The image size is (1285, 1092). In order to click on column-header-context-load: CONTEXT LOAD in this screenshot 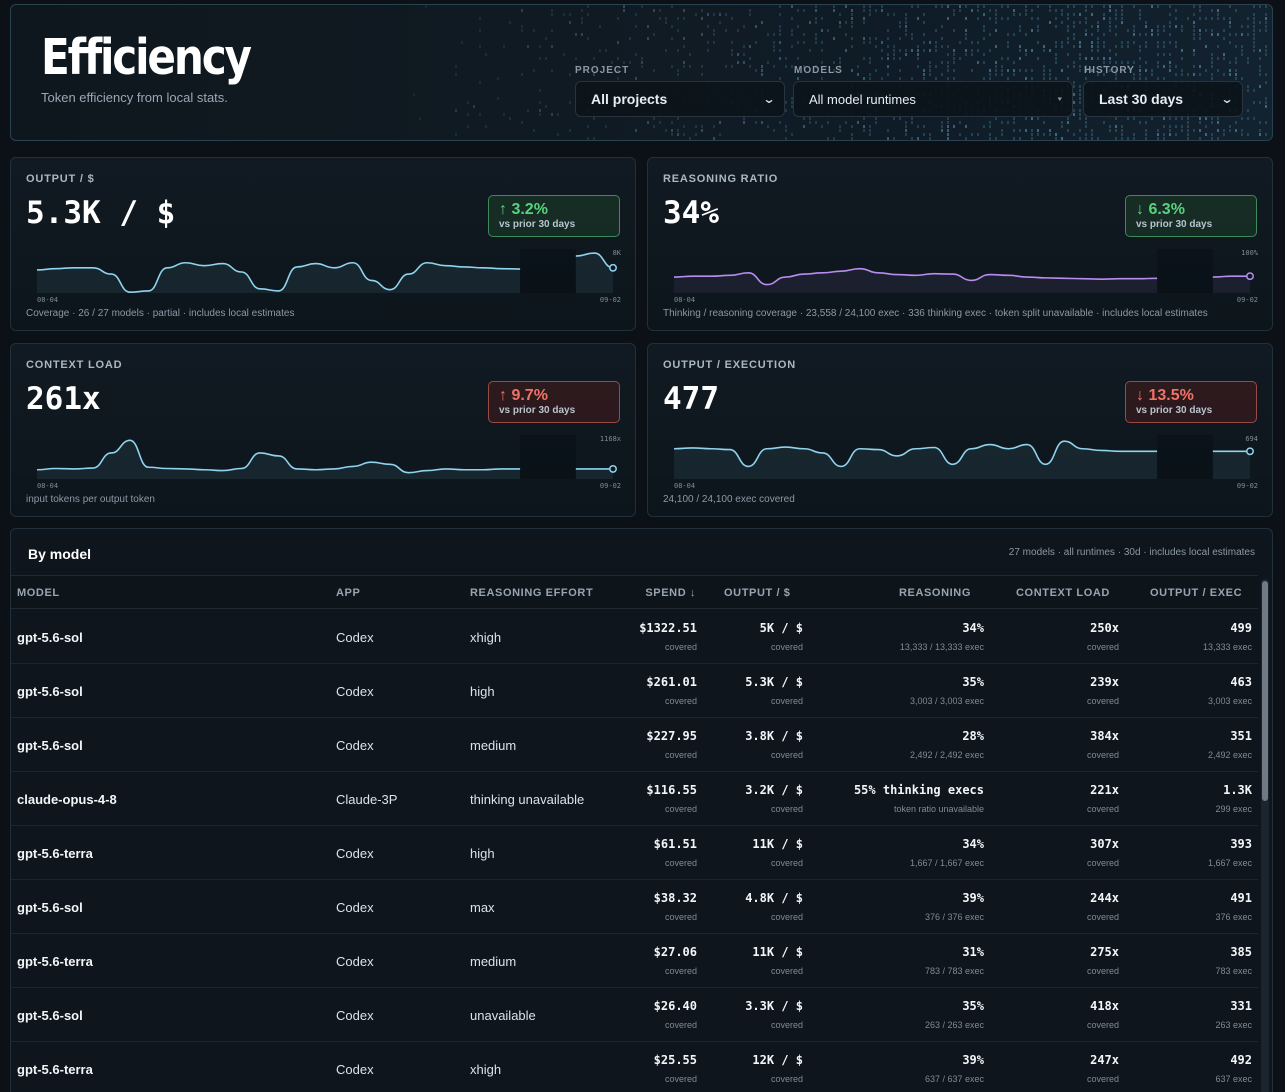, I will do `click(1063, 593)`.